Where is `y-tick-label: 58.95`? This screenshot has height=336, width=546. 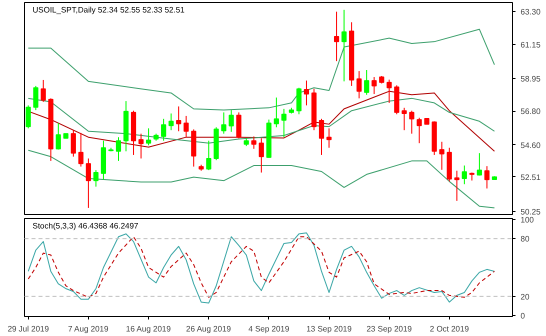
y-tick-label: 58.95 is located at coordinates (531, 79).